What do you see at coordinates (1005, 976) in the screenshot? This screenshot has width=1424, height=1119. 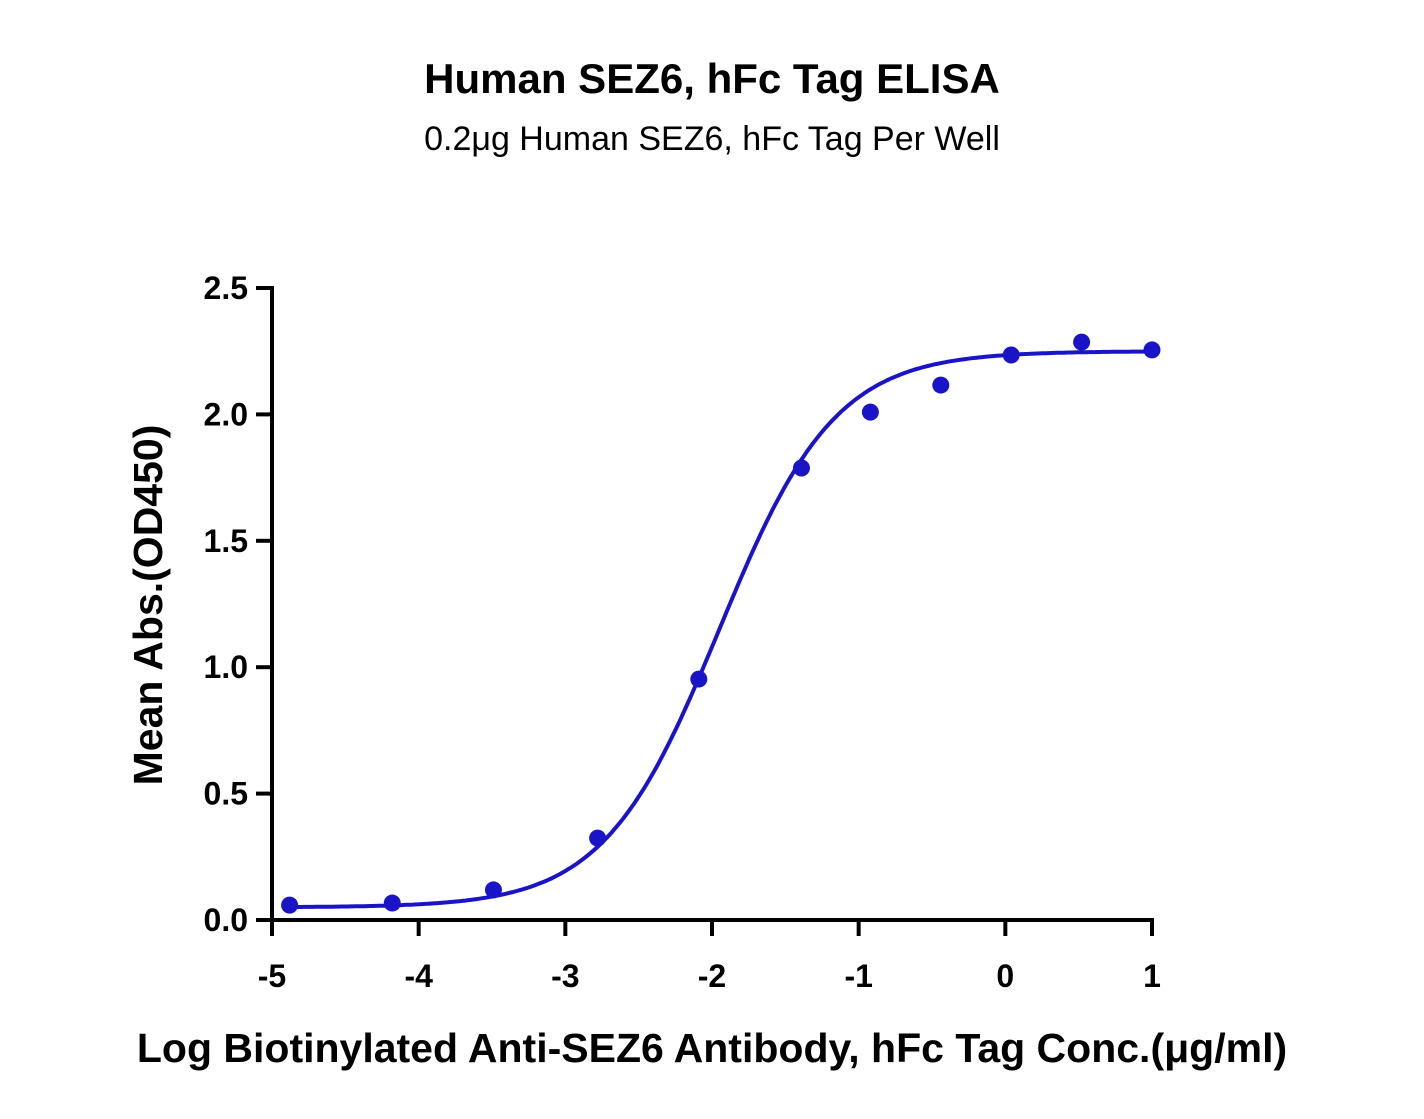 I see `x-tick-label: 0` at bounding box center [1005, 976].